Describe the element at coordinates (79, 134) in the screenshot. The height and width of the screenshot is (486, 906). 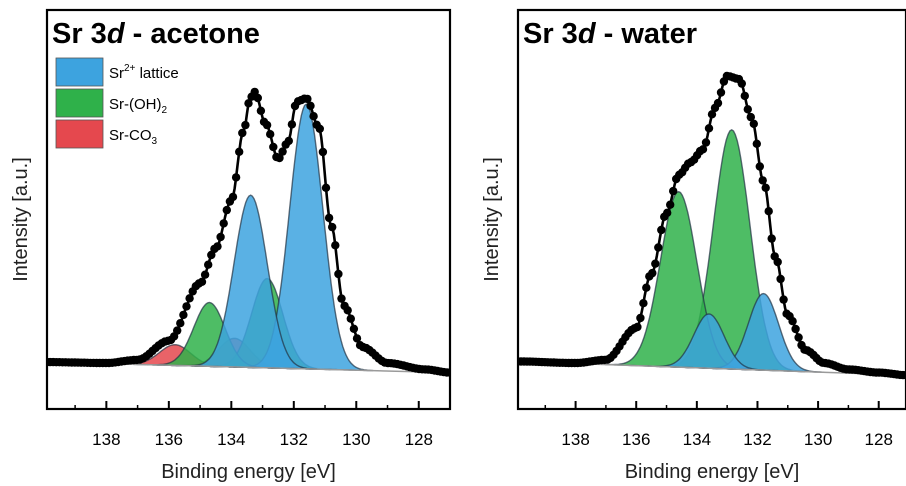
I see `legend-swatch-carbonate` at that location.